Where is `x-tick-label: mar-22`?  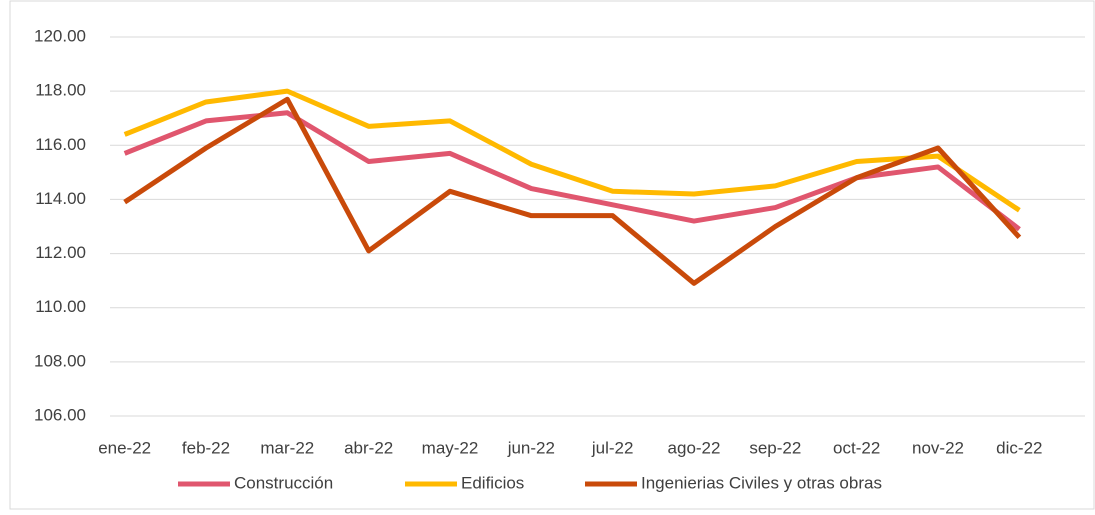 x-tick-label: mar-22 is located at coordinates (287, 447).